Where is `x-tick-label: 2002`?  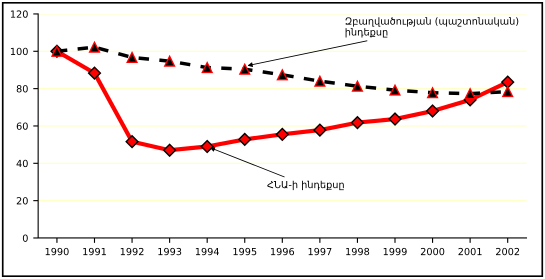
x-tick-label: 2002 is located at coordinates (508, 252).